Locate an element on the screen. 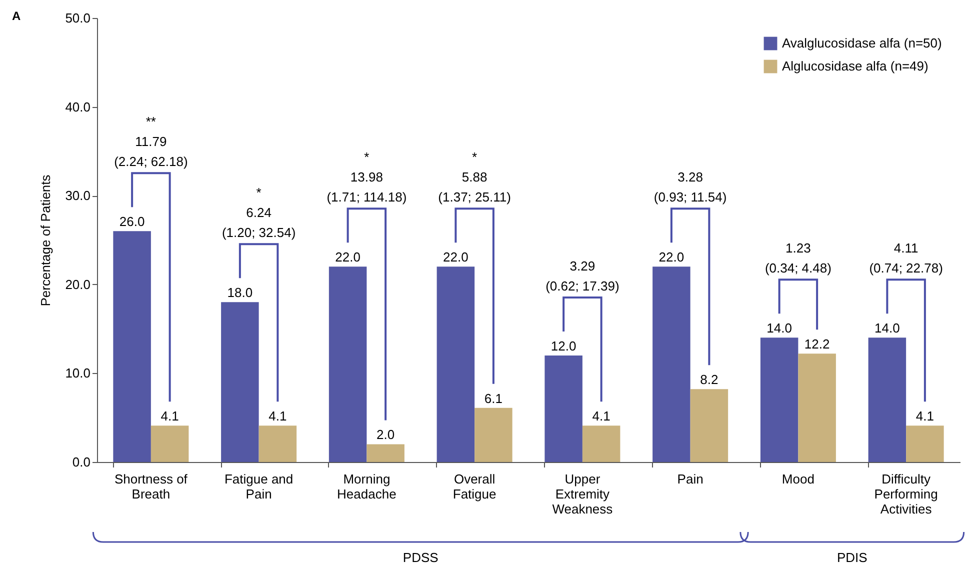 The width and height of the screenshot is (975, 570). annotation: 3.29 (0.62; 17.39) is located at coordinates (583, 276).